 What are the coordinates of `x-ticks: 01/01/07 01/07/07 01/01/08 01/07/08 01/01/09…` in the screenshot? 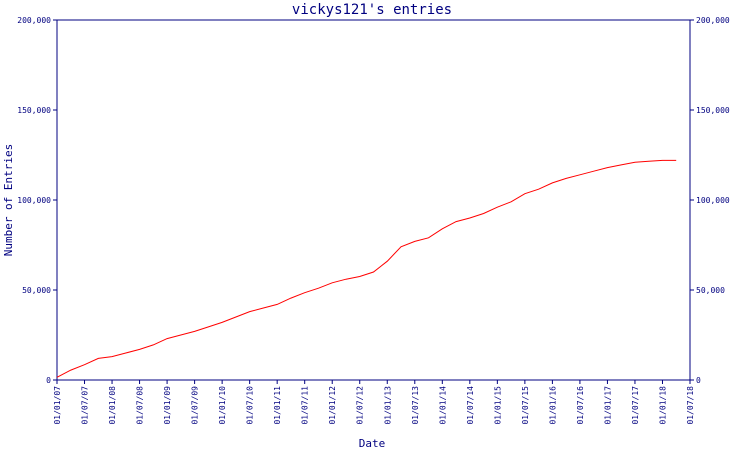 It's located at (374, 402).